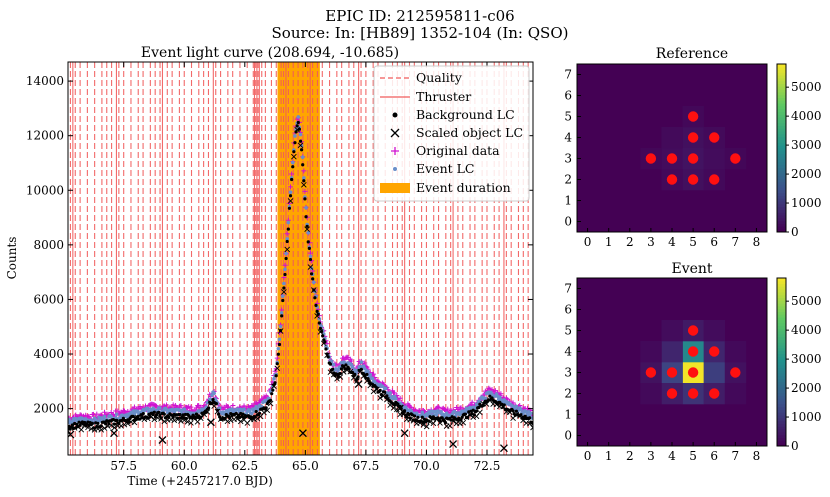 Image resolution: width=830 pixels, height=497 pixels. Describe the element at coordinates (806, 359) in the screenshot. I see `event-colorbar-tick-label: 3000` at that location.